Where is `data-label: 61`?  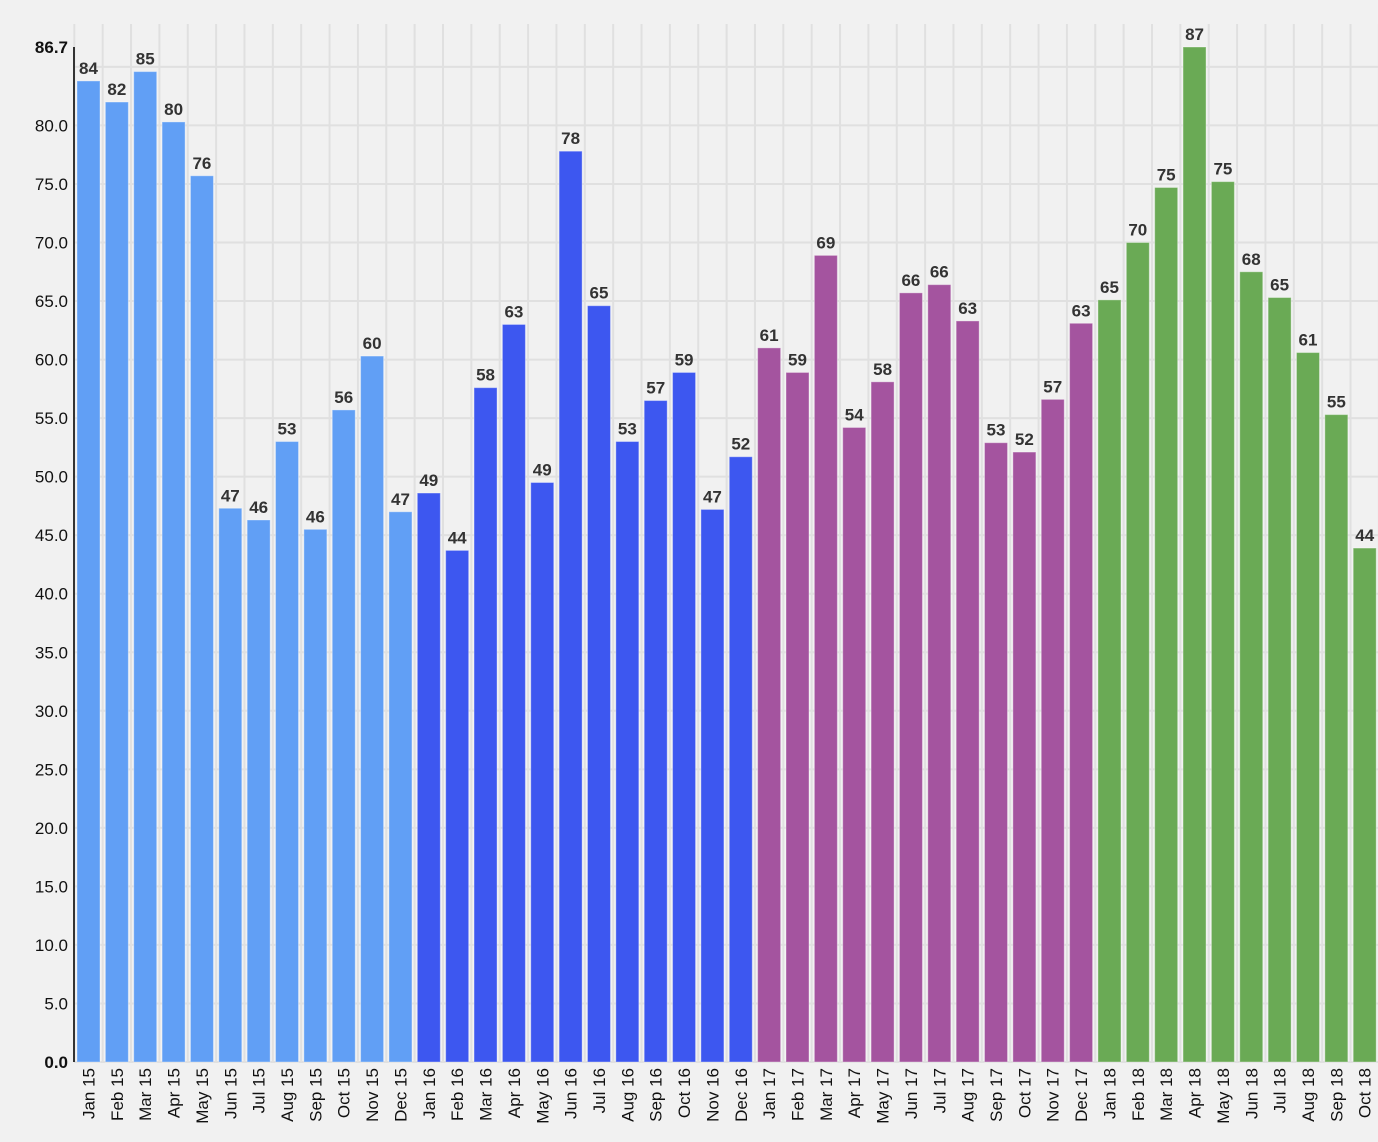
data-label: 61 is located at coordinates (1308, 340).